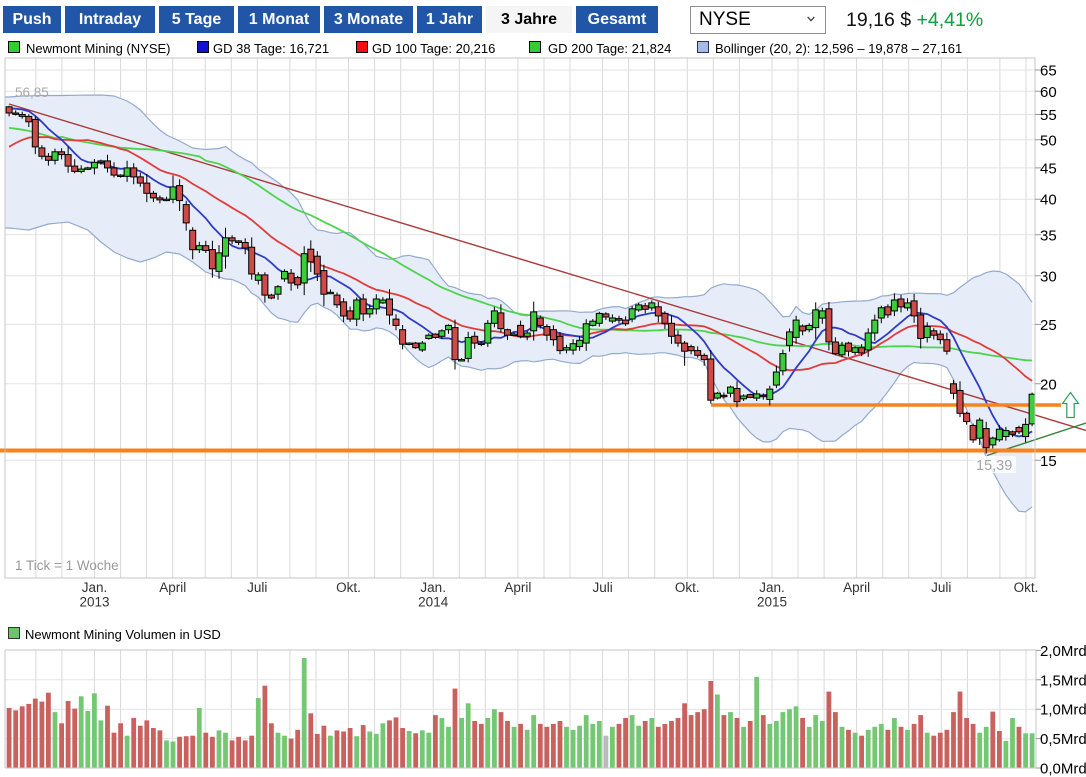 The image size is (1086, 777). Describe the element at coordinates (94, 602) in the screenshot. I see `svg-text: 2013` at that location.